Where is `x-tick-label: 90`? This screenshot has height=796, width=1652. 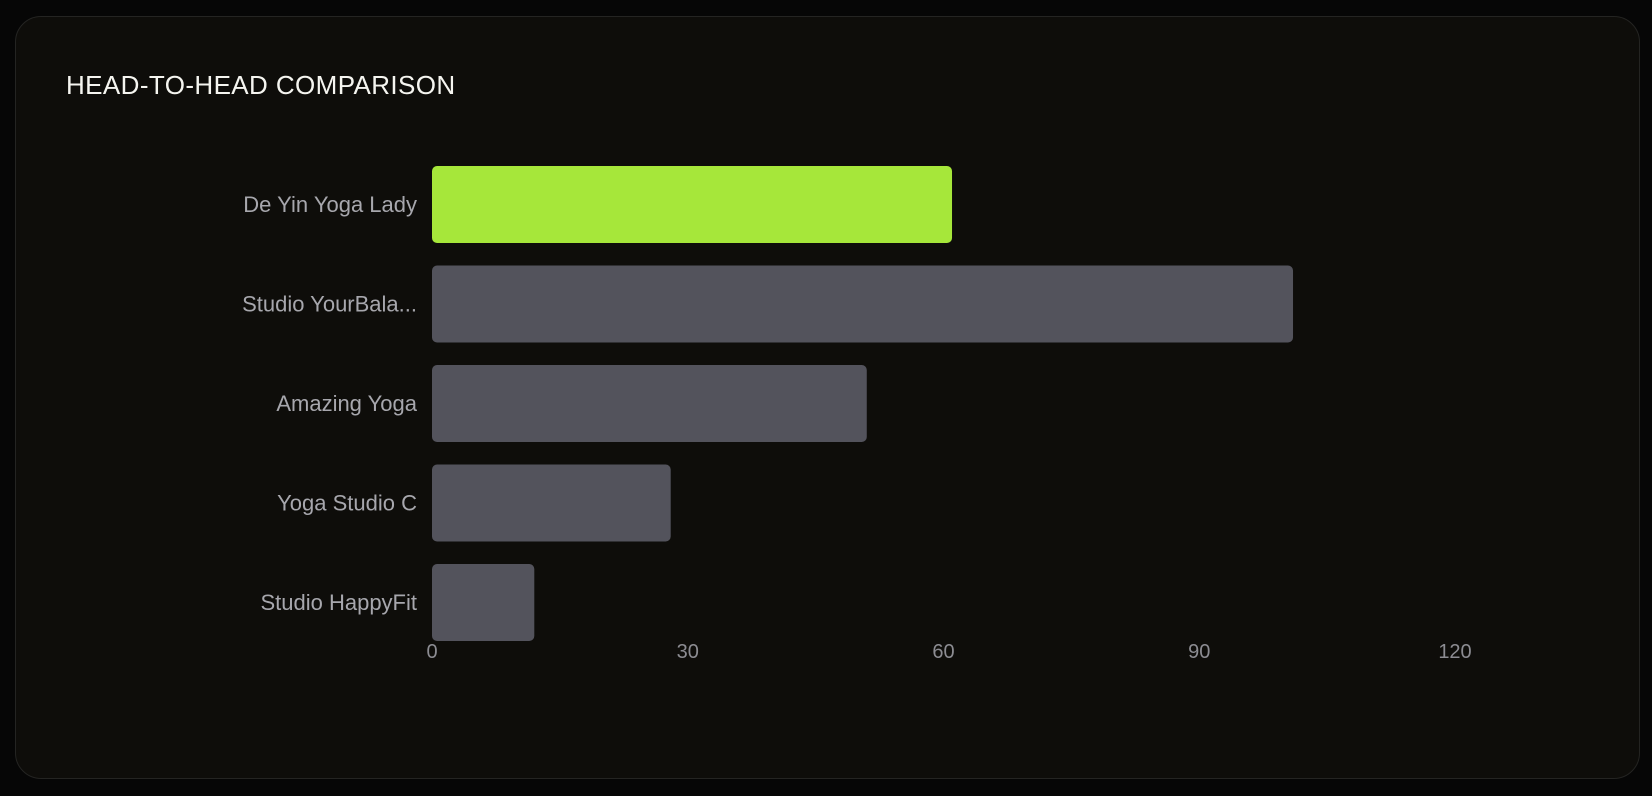
x-tick-label: 90 is located at coordinates (1199, 652).